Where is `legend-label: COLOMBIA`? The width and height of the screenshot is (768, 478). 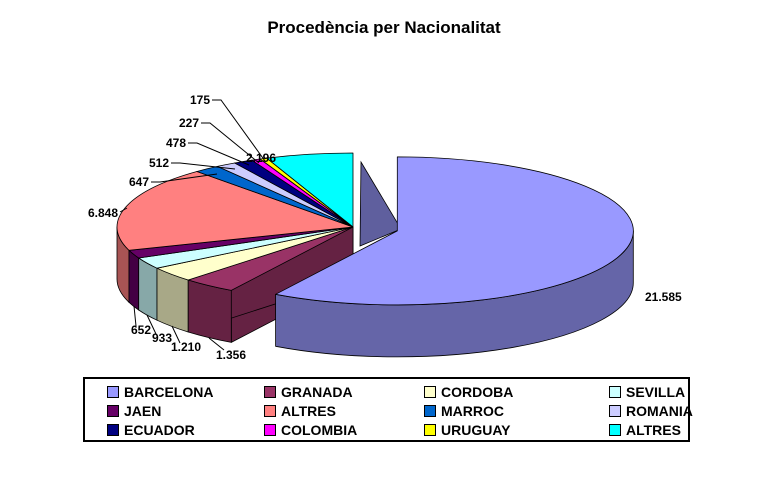
legend-label: COLOMBIA is located at coordinates (319, 429).